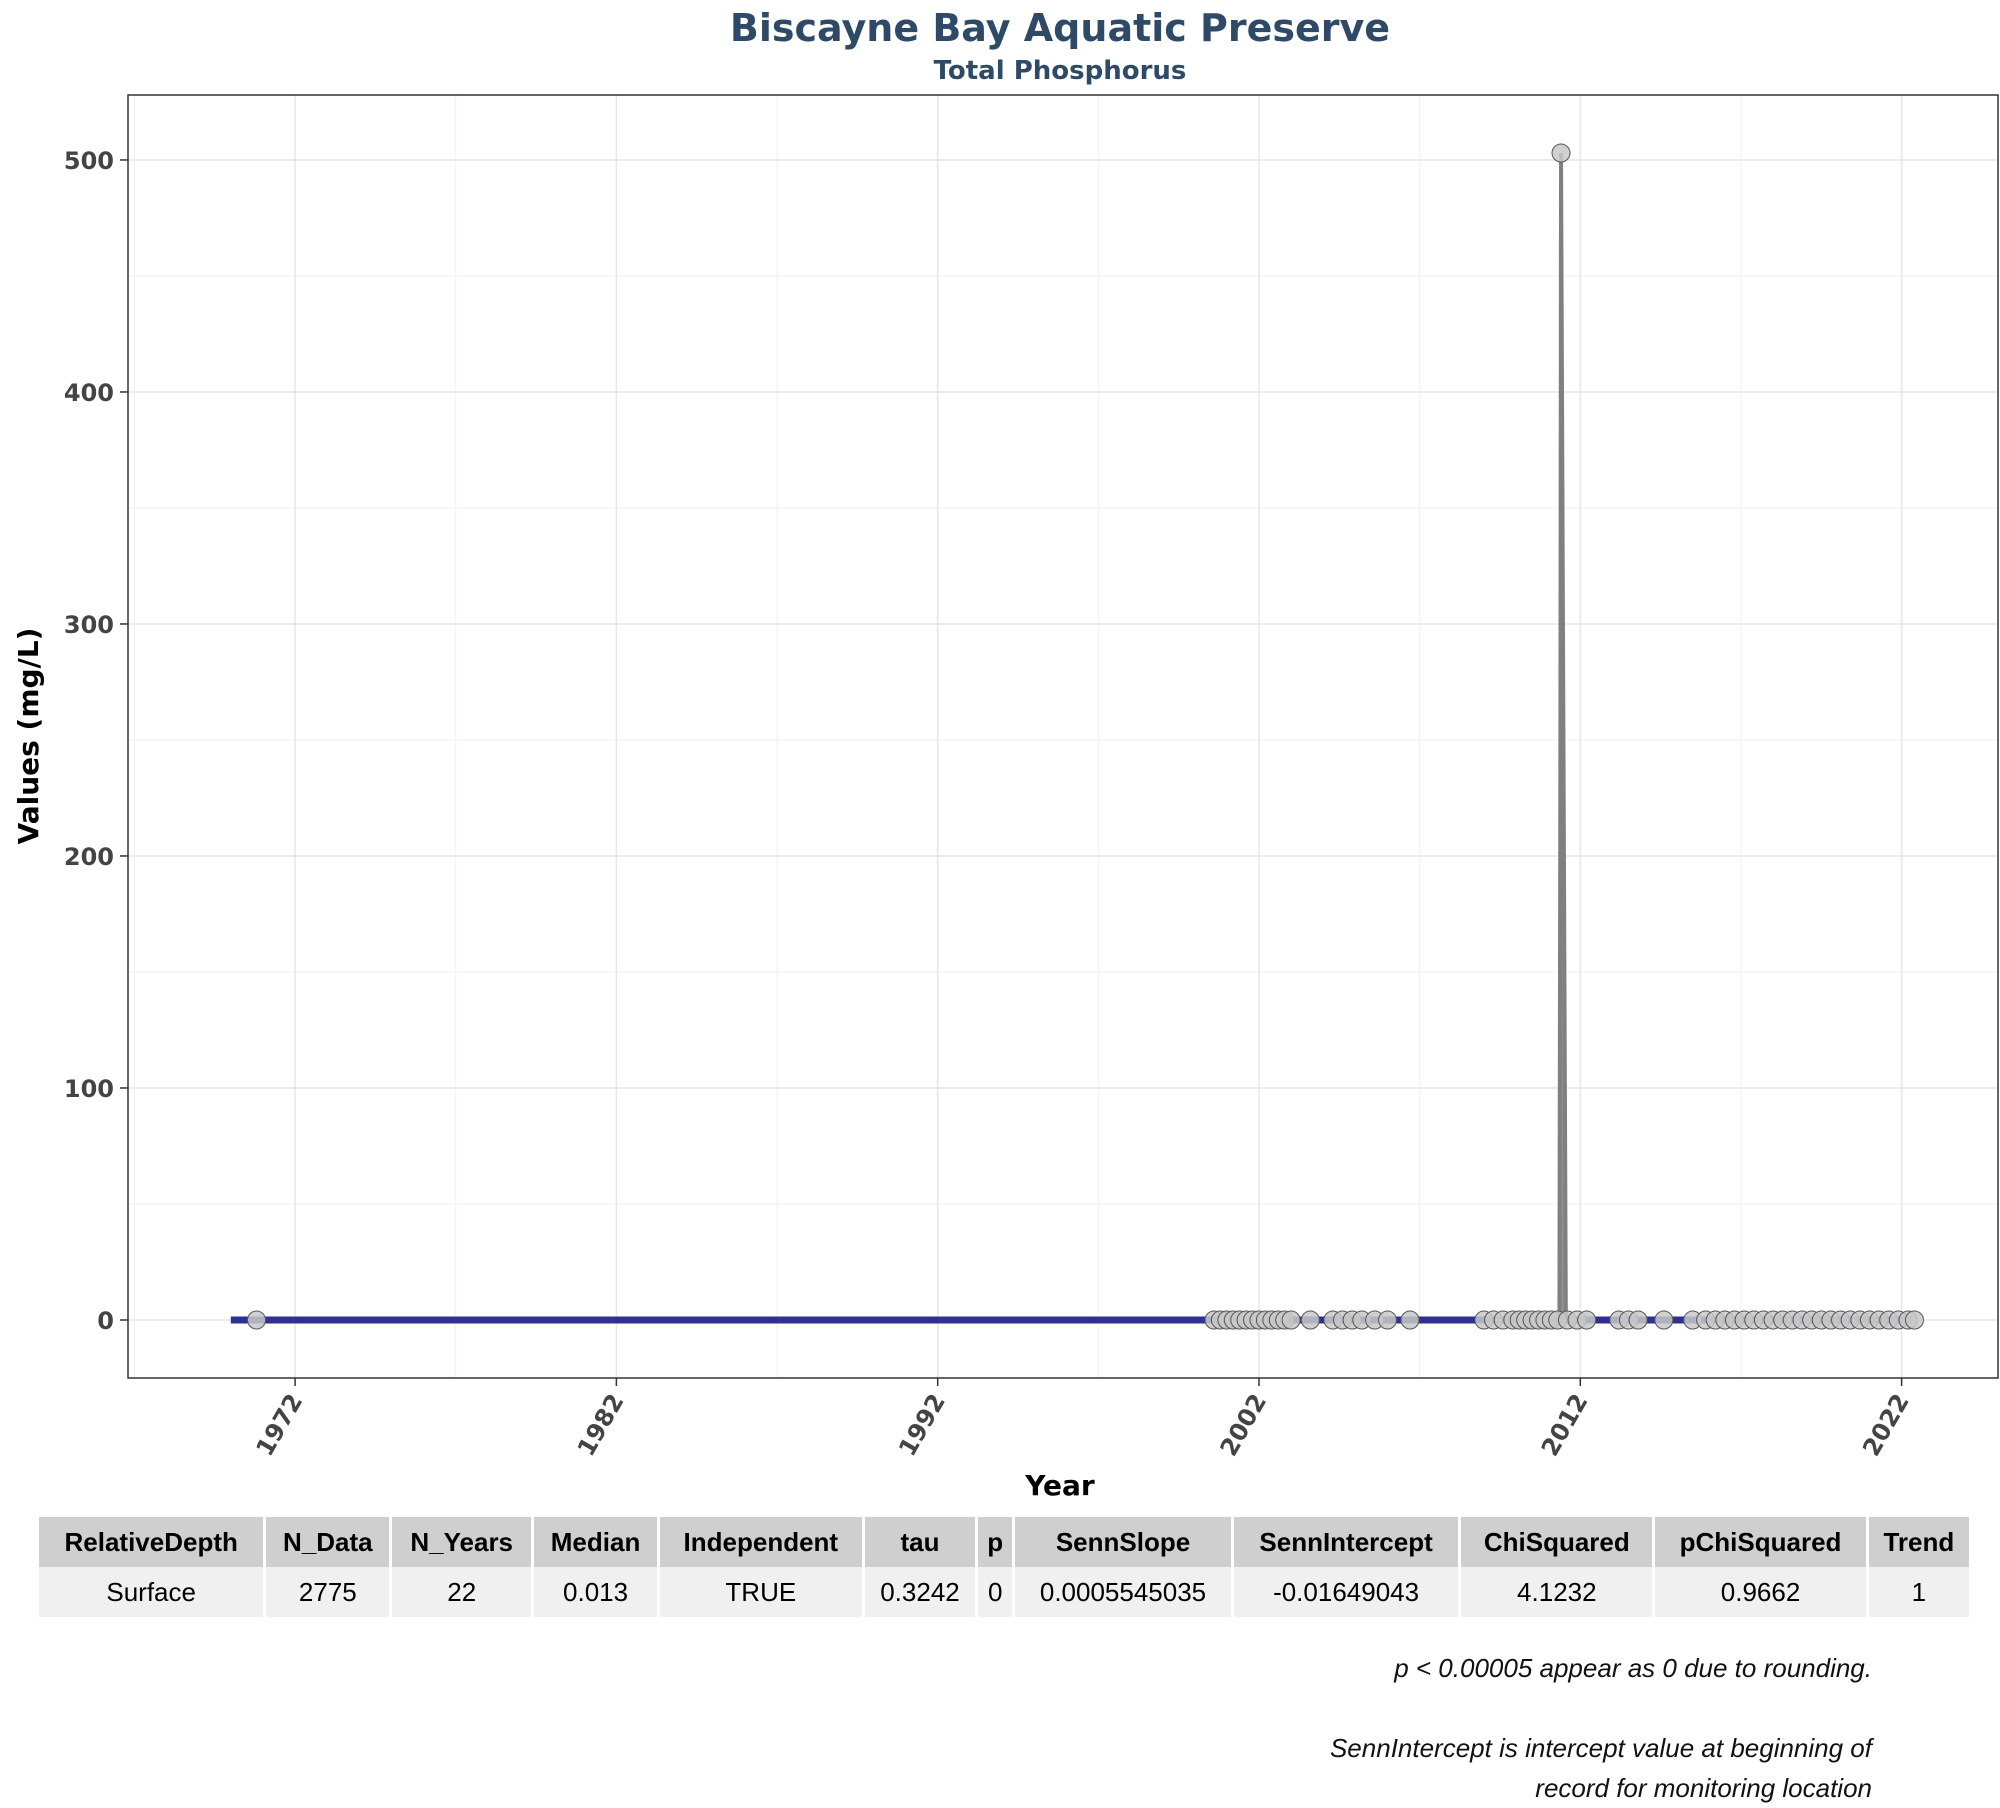 The image size is (2000, 1808). What do you see at coordinates (1562, 736) in the screenshot?
I see `spike-polyline` at bounding box center [1562, 736].